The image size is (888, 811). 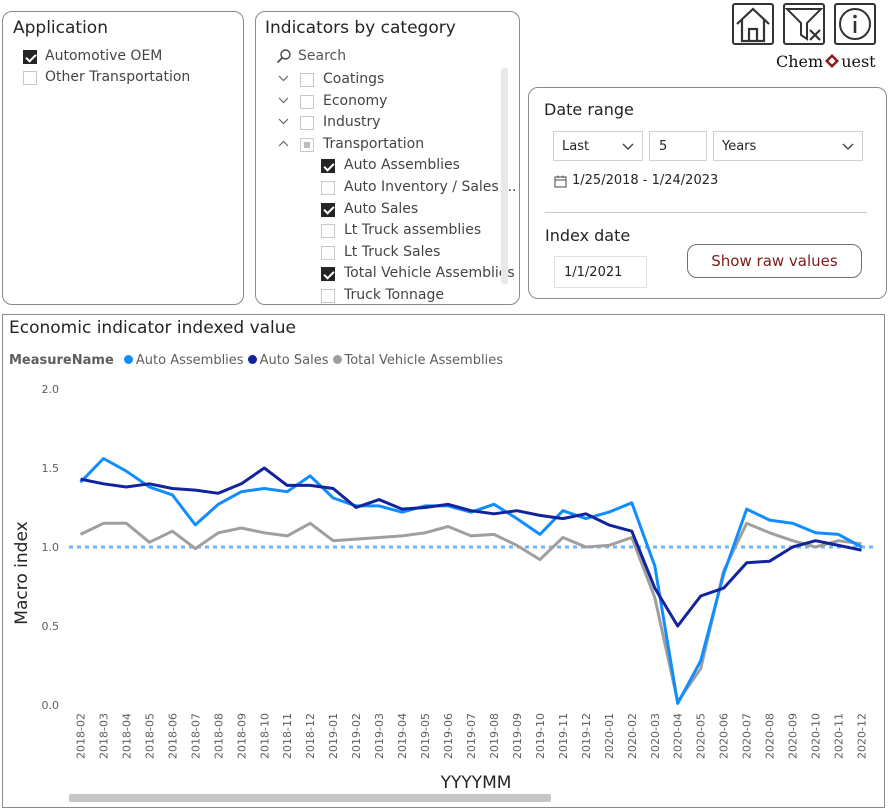 I want to click on logo-text-right: uest, so click(x=858, y=61).